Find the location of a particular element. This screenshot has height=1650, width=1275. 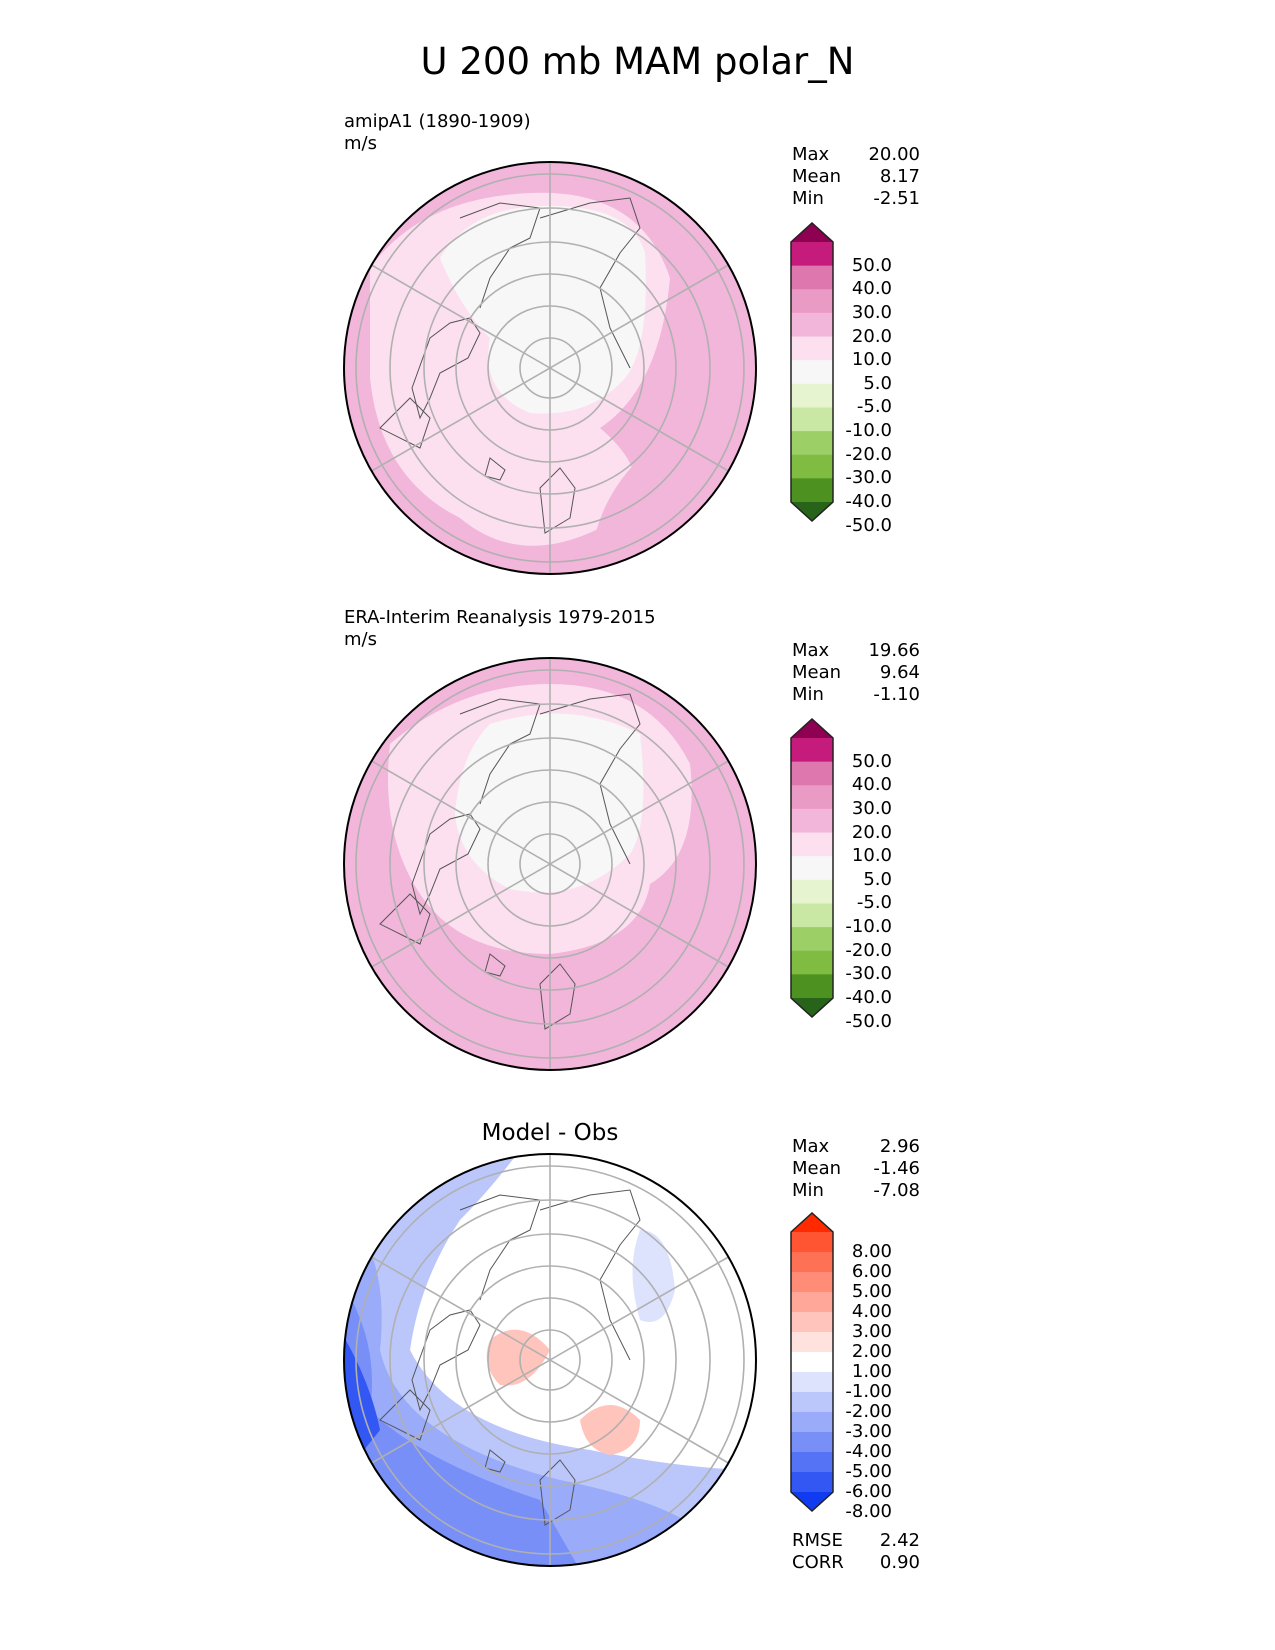

diff-fill-plus2 is located at coordinates (518, 1357).